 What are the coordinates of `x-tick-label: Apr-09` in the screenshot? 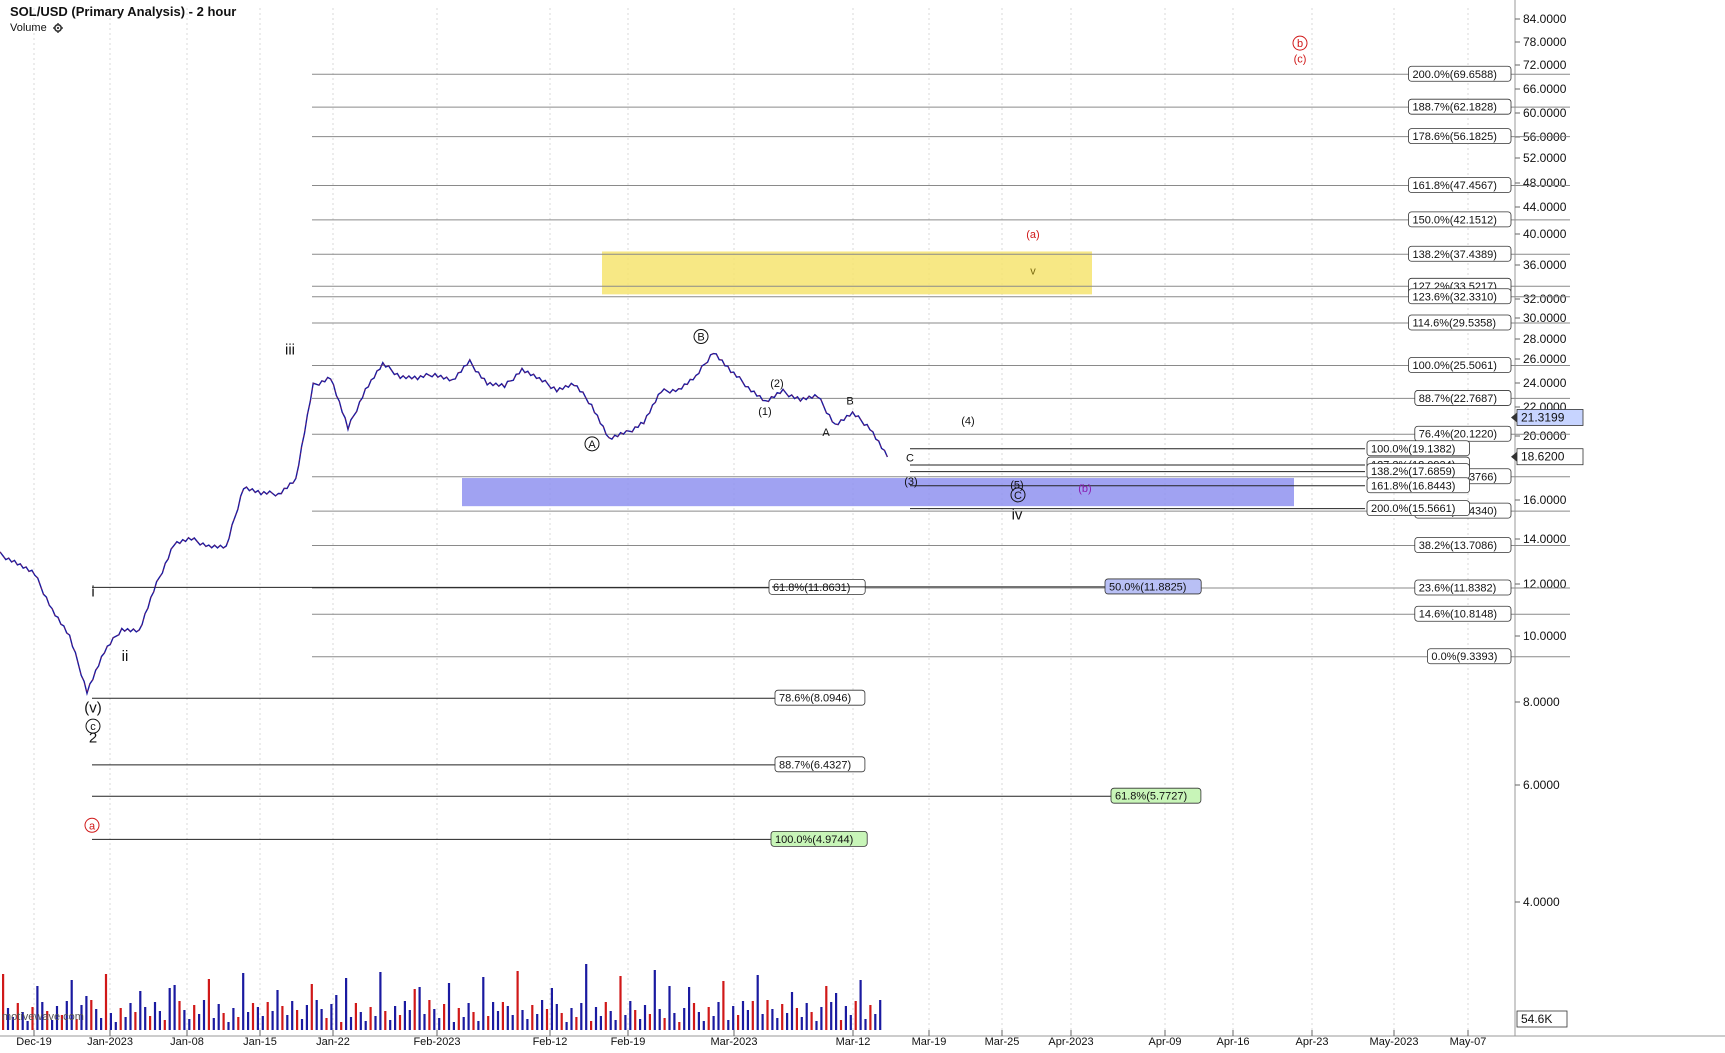 It's located at (1164, 1042).